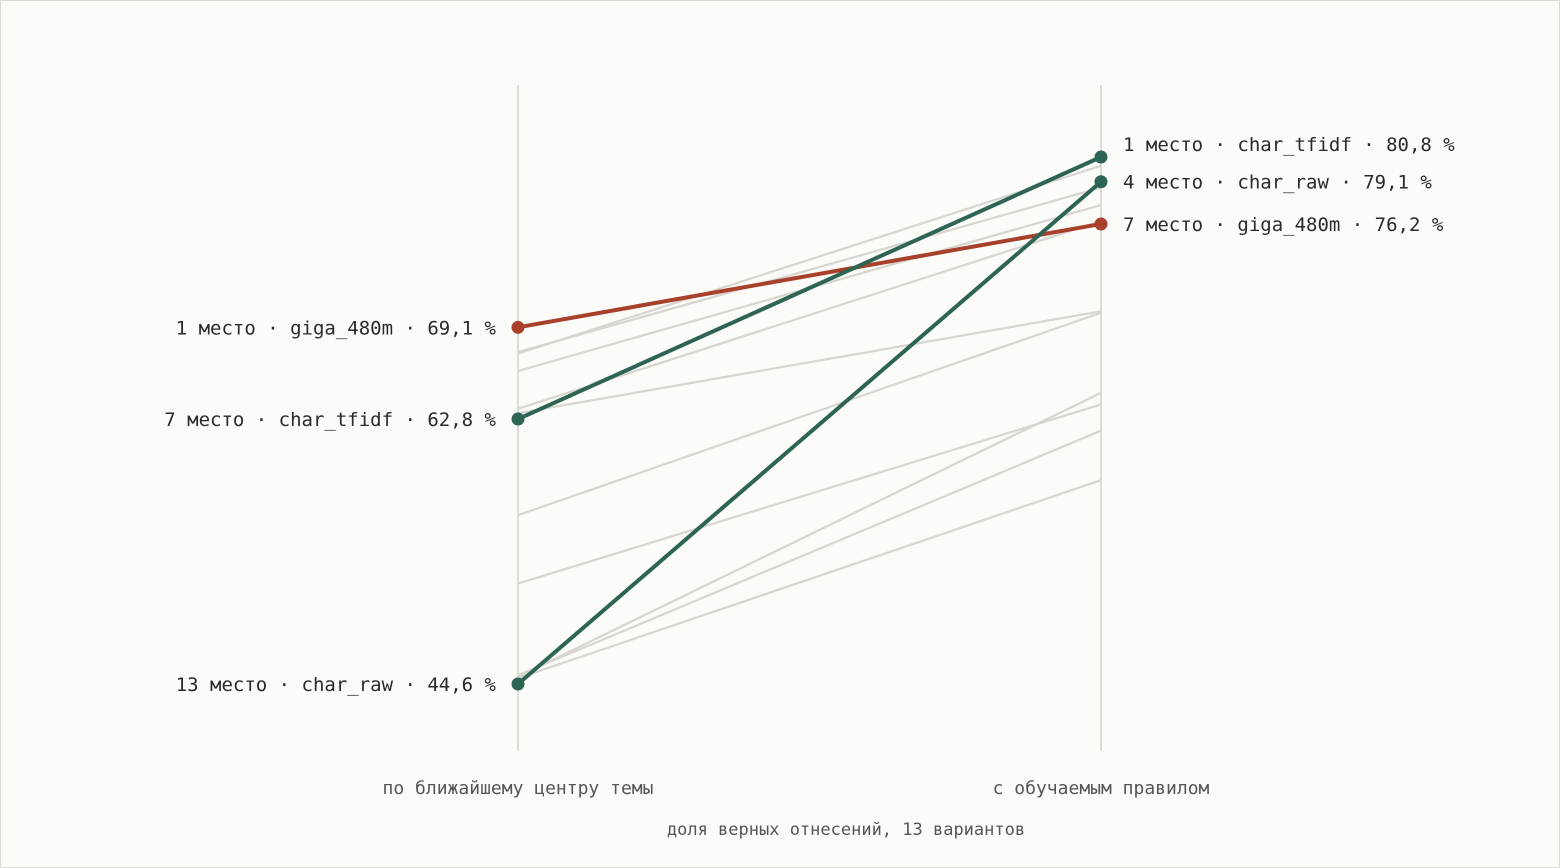 Image resolution: width=1560 pixels, height=868 pixels. I want to click on series-point-right-char_tfidf, so click(1101, 157).